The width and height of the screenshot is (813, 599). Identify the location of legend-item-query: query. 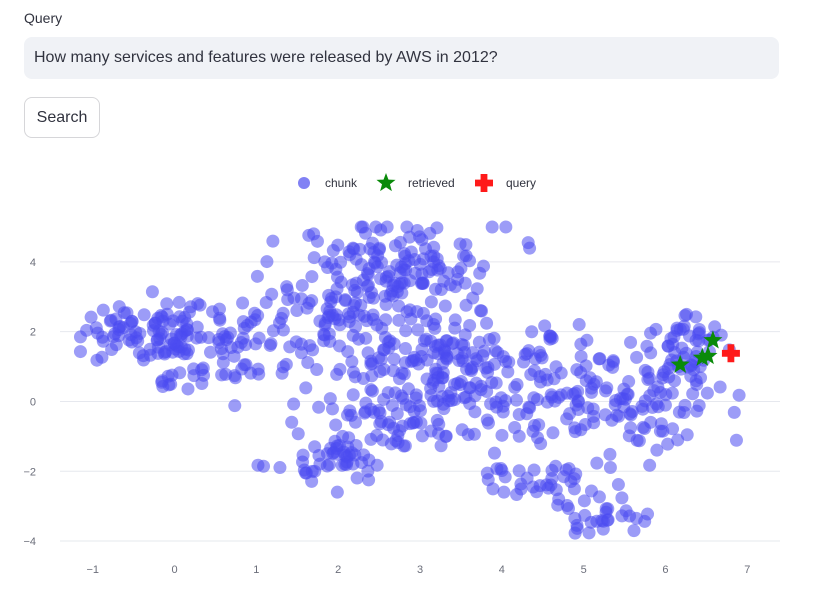
(505, 183).